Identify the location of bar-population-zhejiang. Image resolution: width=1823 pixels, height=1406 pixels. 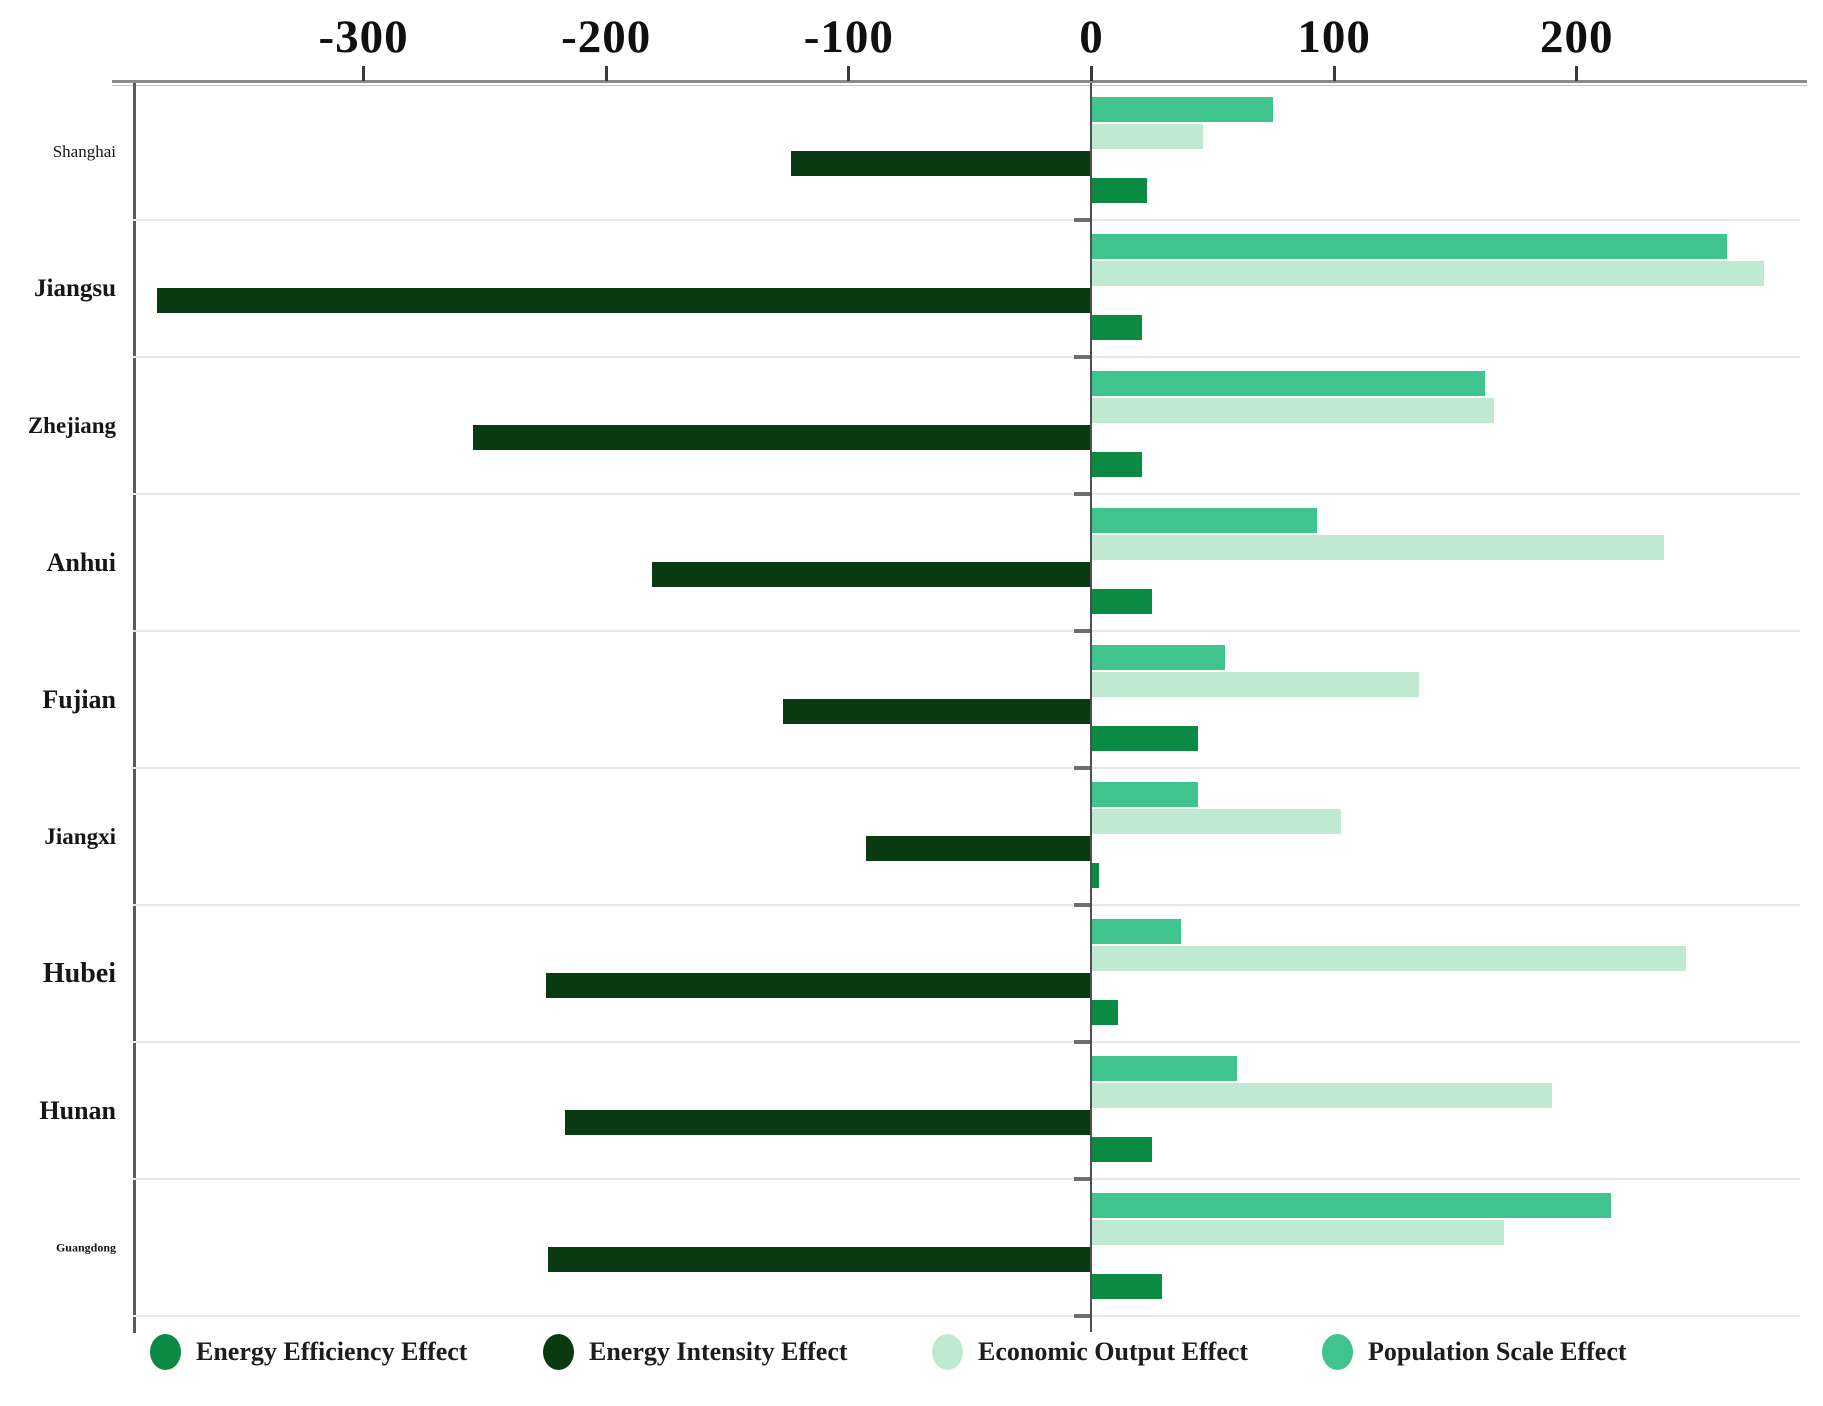
(1288, 383).